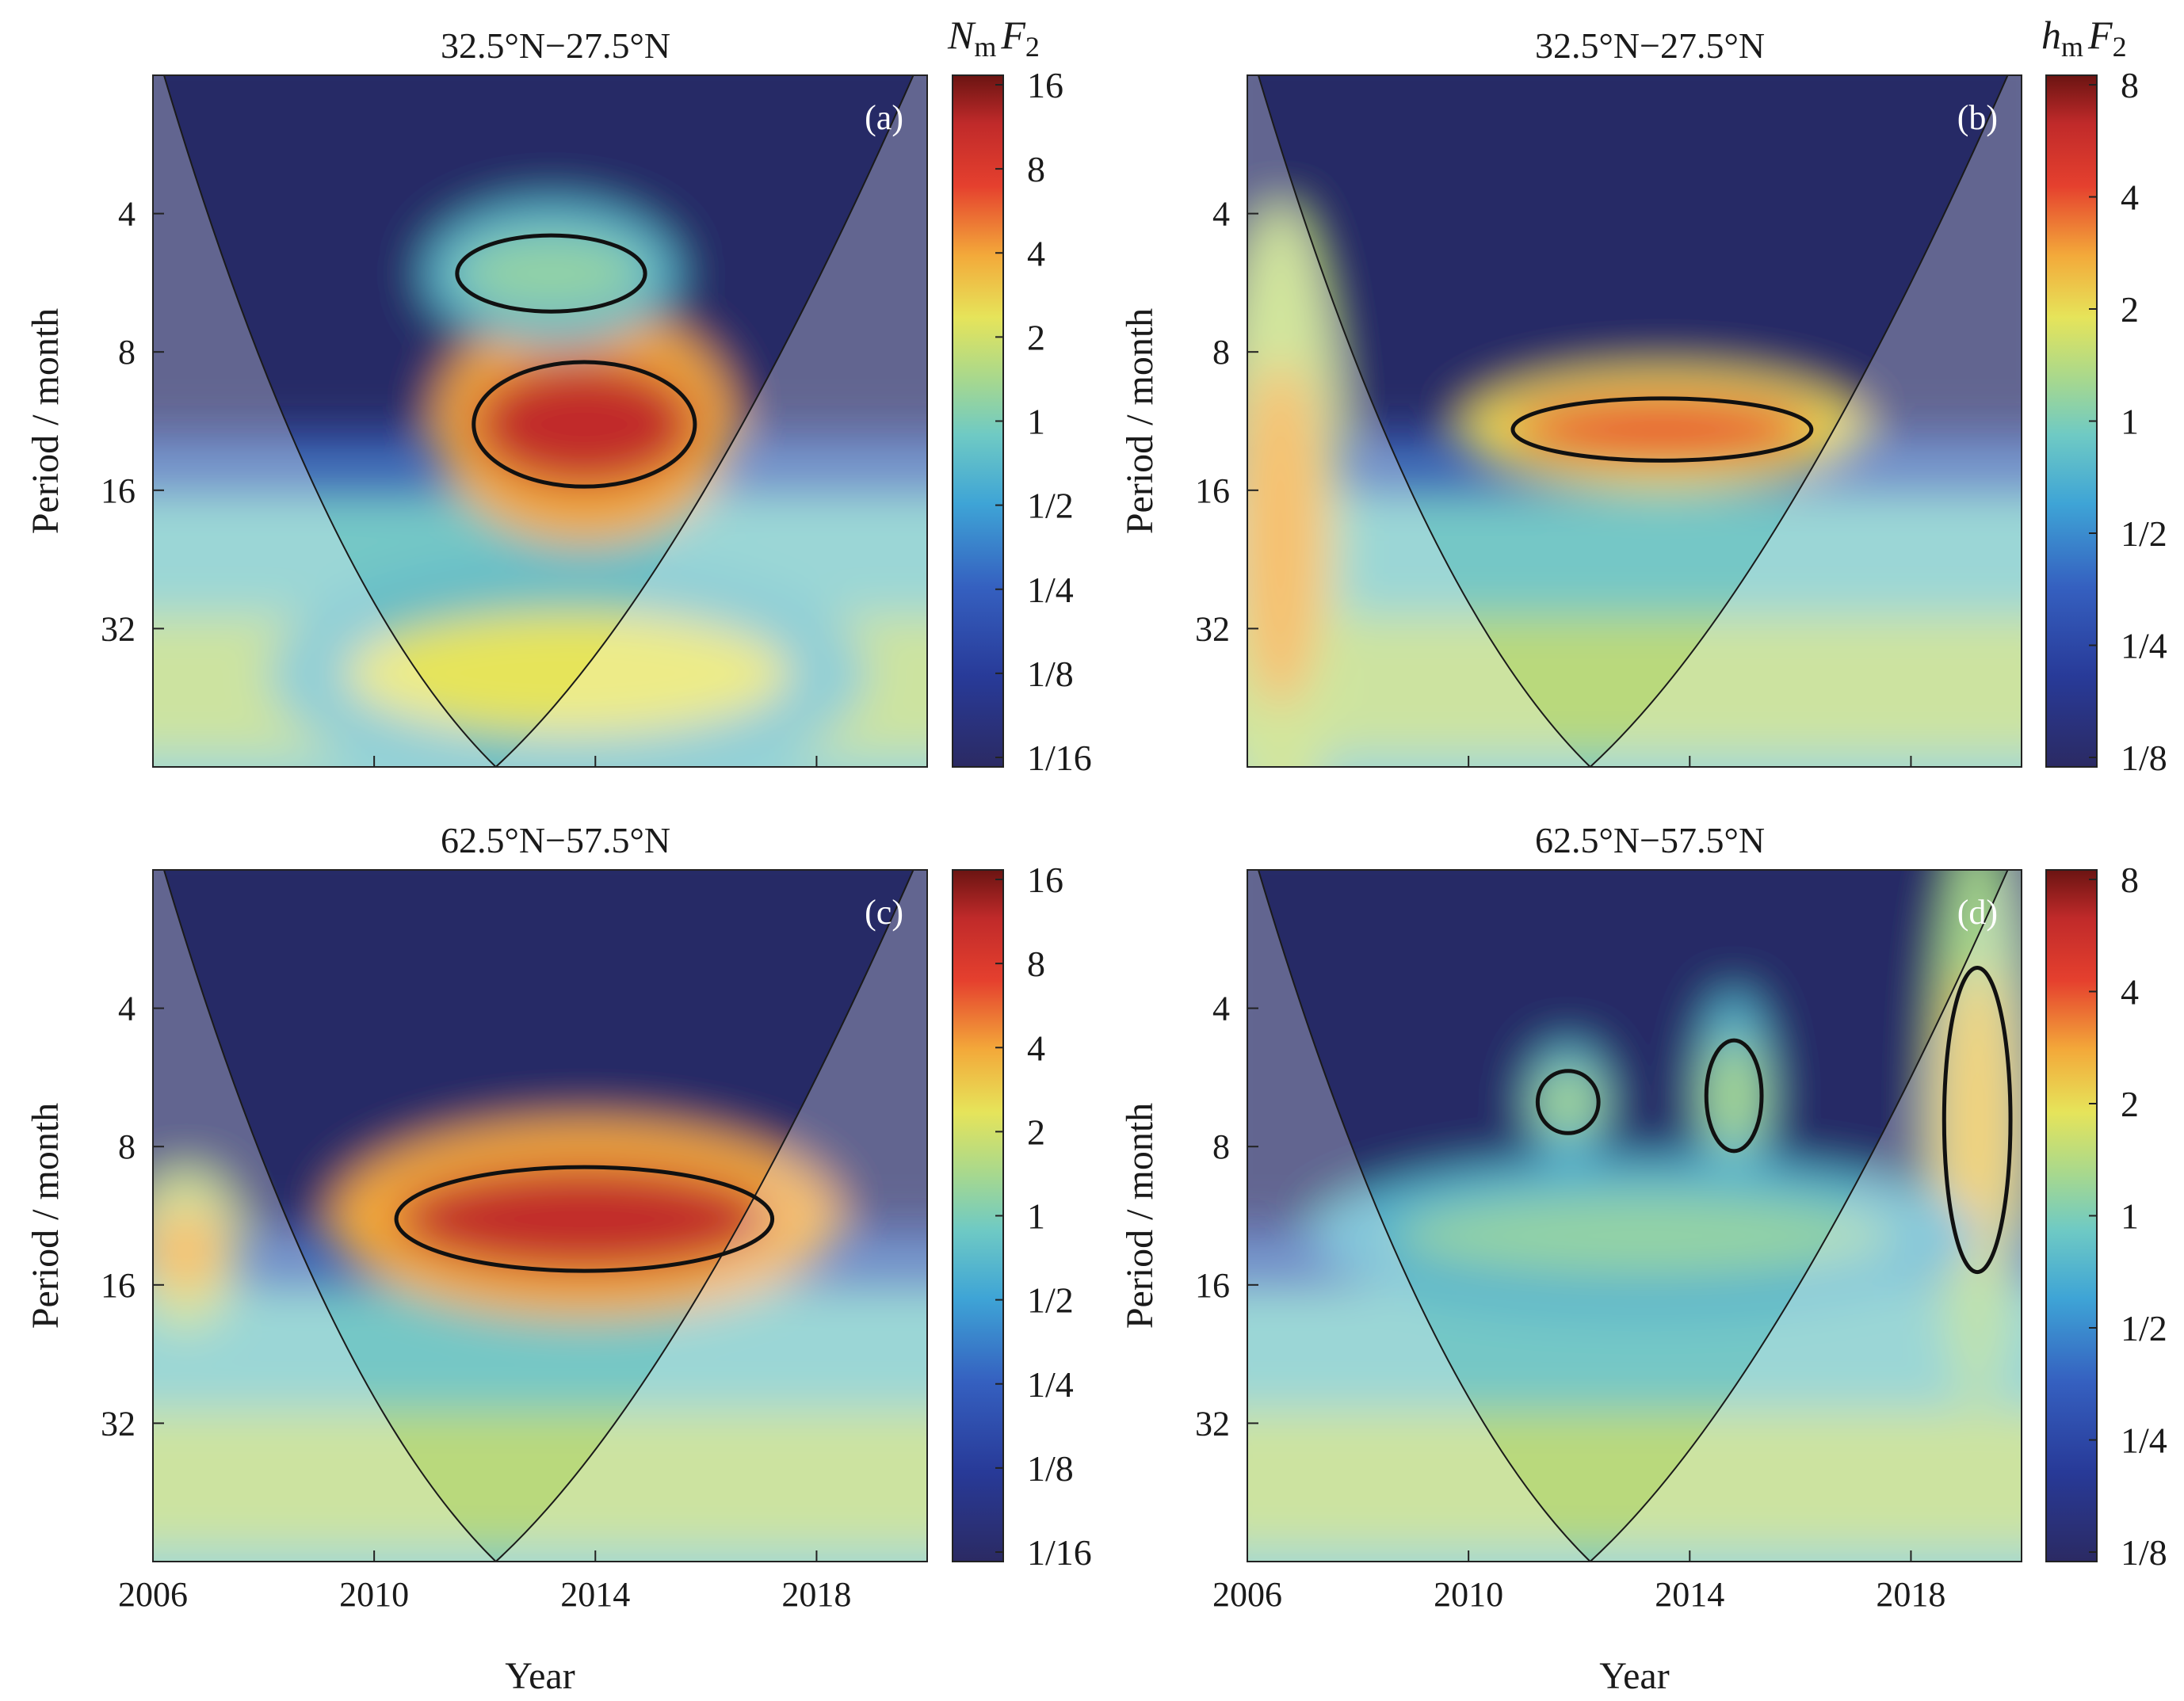  Describe the element at coordinates (1977, 912) in the screenshot. I see `panel-letter: (d)` at that location.